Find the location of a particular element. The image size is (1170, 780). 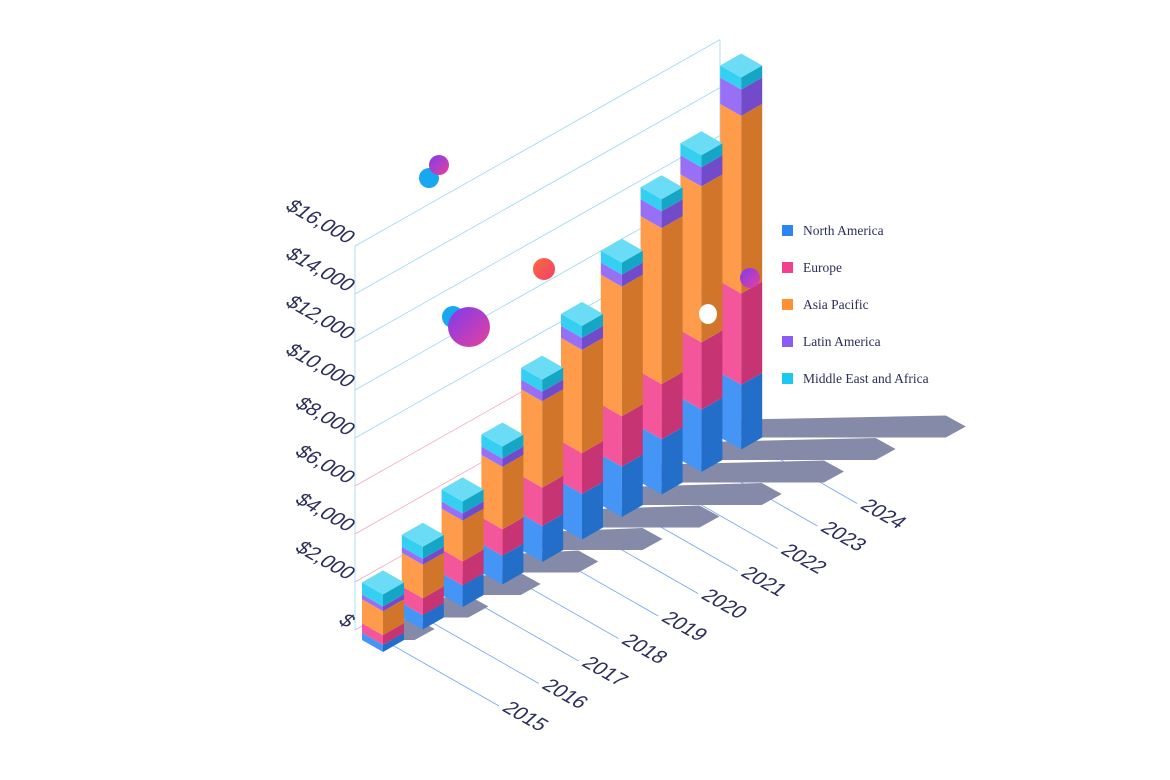

legend-label: Europe is located at coordinates (822, 267).